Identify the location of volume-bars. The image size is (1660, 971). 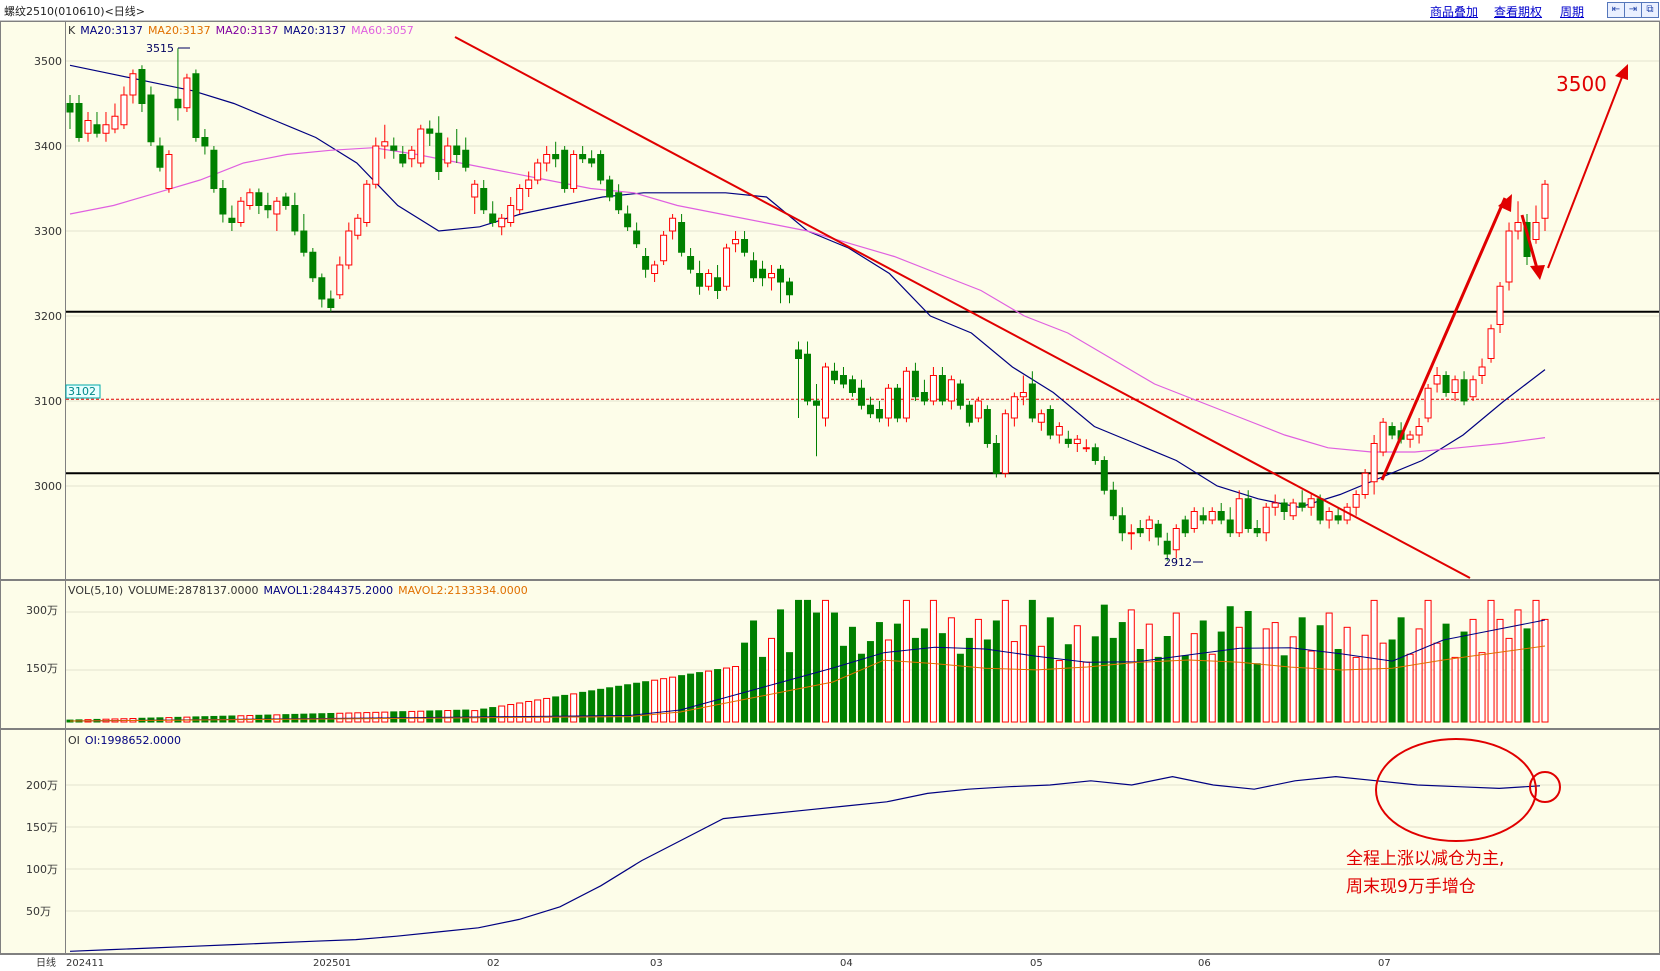
(807, 661).